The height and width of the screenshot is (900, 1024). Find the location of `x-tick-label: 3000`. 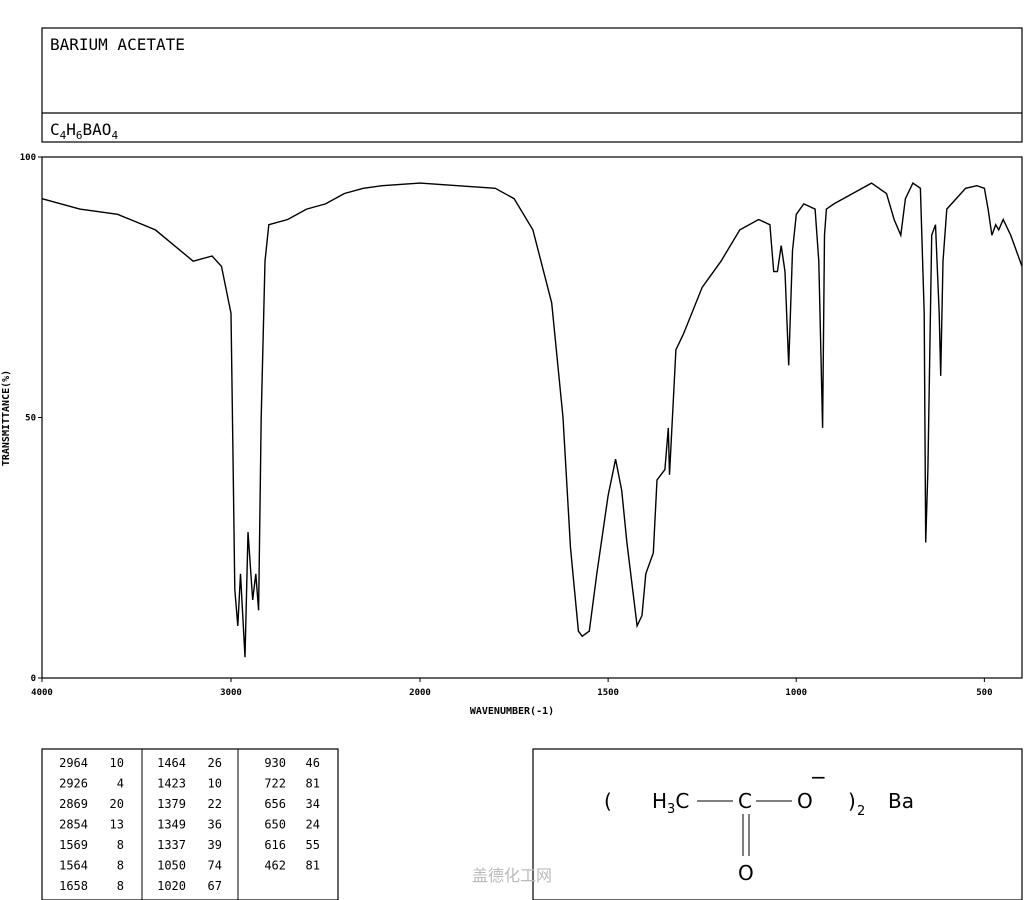

x-tick-label: 3000 is located at coordinates (231, 693).